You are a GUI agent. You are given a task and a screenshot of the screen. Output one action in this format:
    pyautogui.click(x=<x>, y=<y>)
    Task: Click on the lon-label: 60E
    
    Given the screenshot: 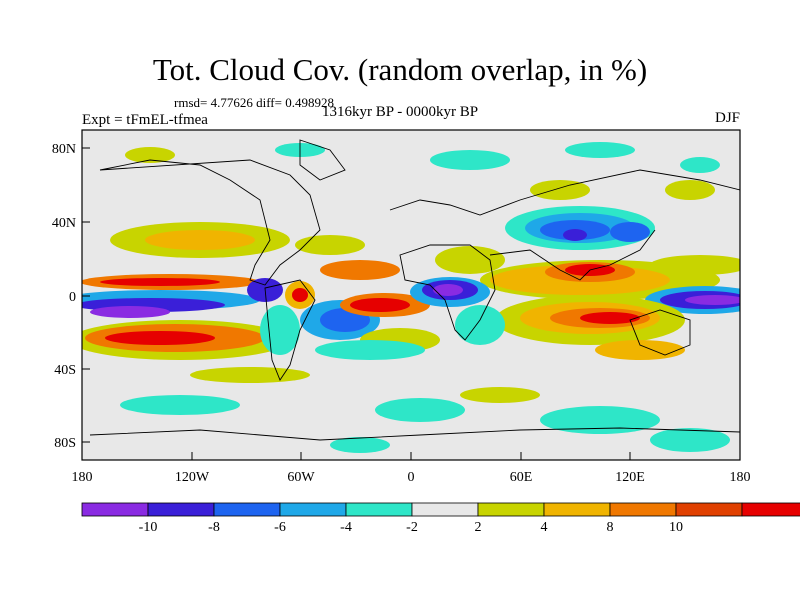 What is the action you would take?
    pyautogui.click(x=521, y=477)
    